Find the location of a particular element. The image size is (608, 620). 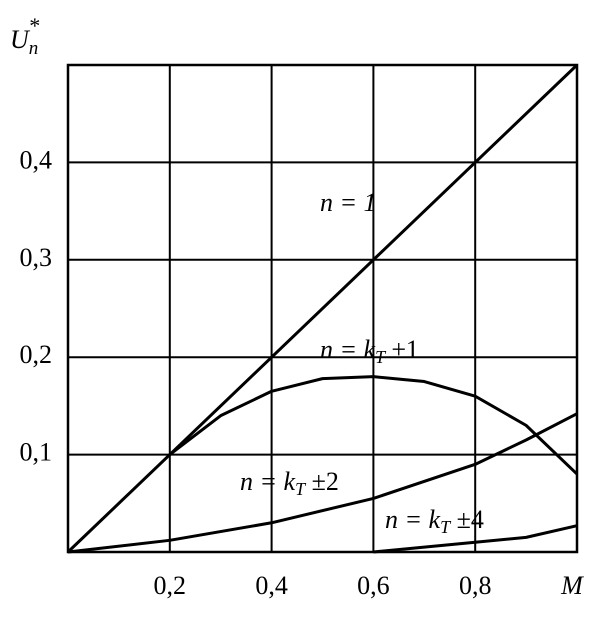

label-tail: ±2 is located at coordinates (322, 481).